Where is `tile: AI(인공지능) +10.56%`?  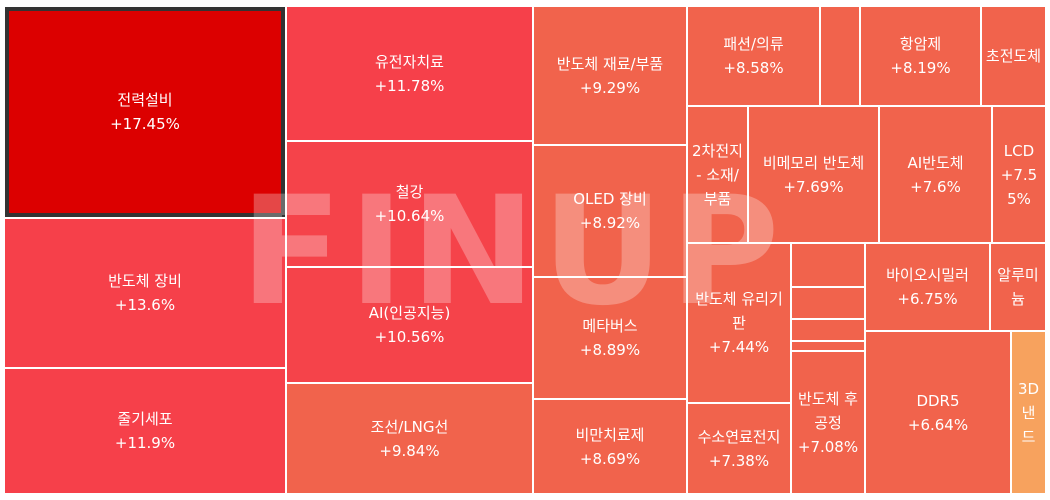
tile: AI(인공지능) +10.56% is located at coordinates (409, 325).